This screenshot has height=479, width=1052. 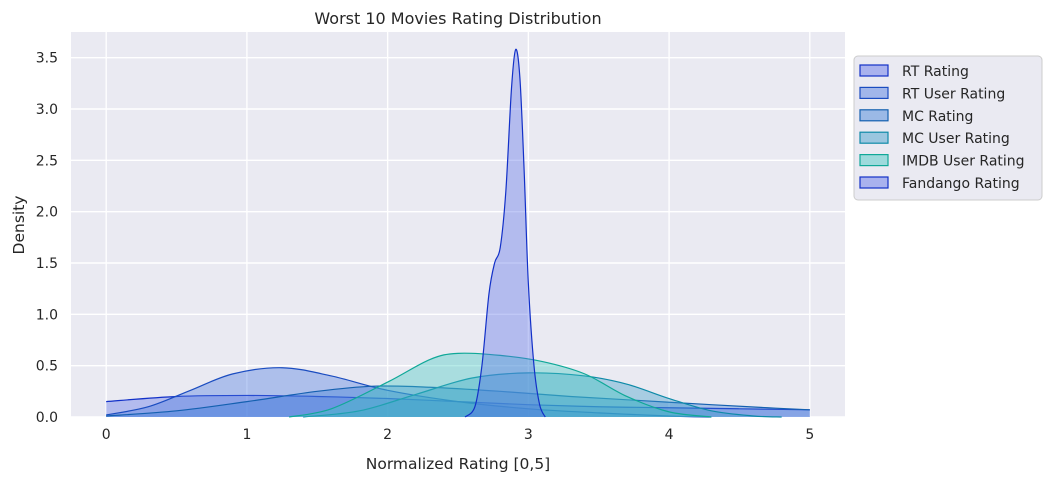 I want to click on series-imdb-user-rating, so click(x=500, y=385).